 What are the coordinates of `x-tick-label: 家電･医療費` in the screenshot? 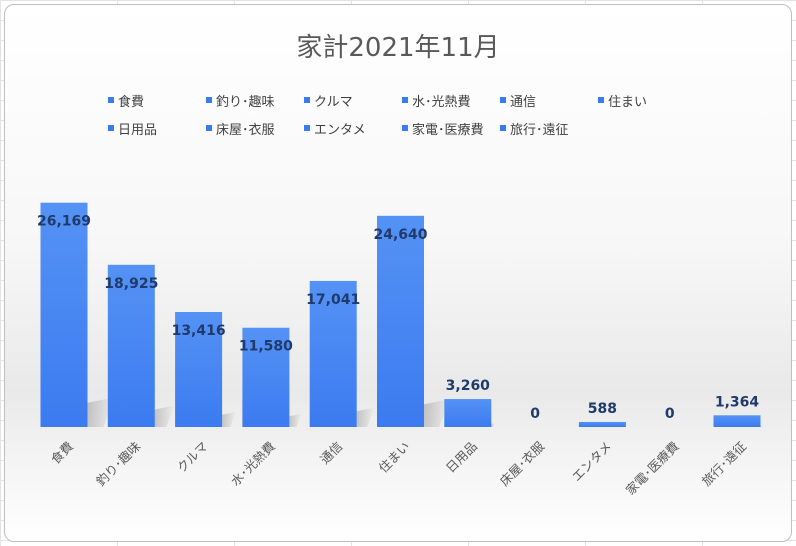 It's located at (652, 468).